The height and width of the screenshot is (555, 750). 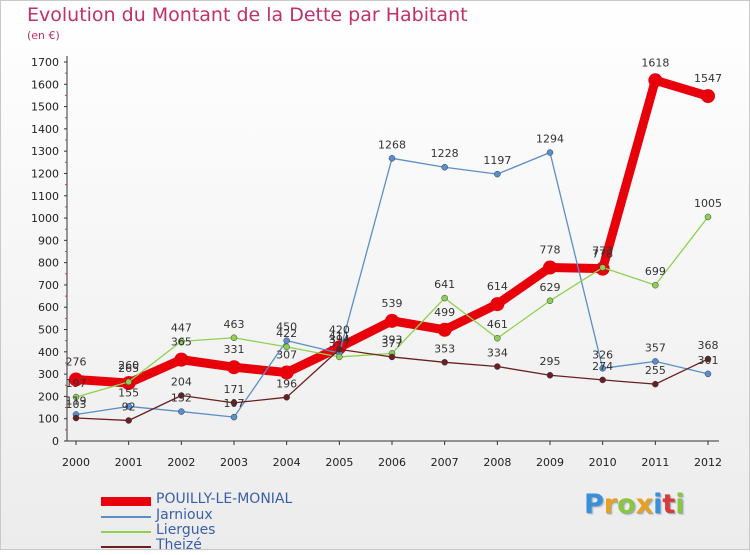 I want to click on data-label: 274, so click(x=602, y=366).